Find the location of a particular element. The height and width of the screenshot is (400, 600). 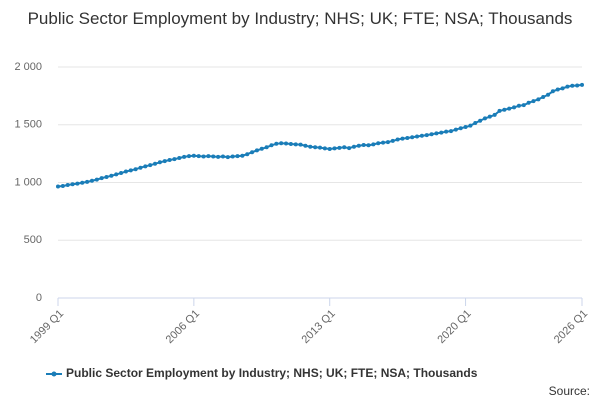

y-tick-label: 500 is located at coordinates (33, 240).